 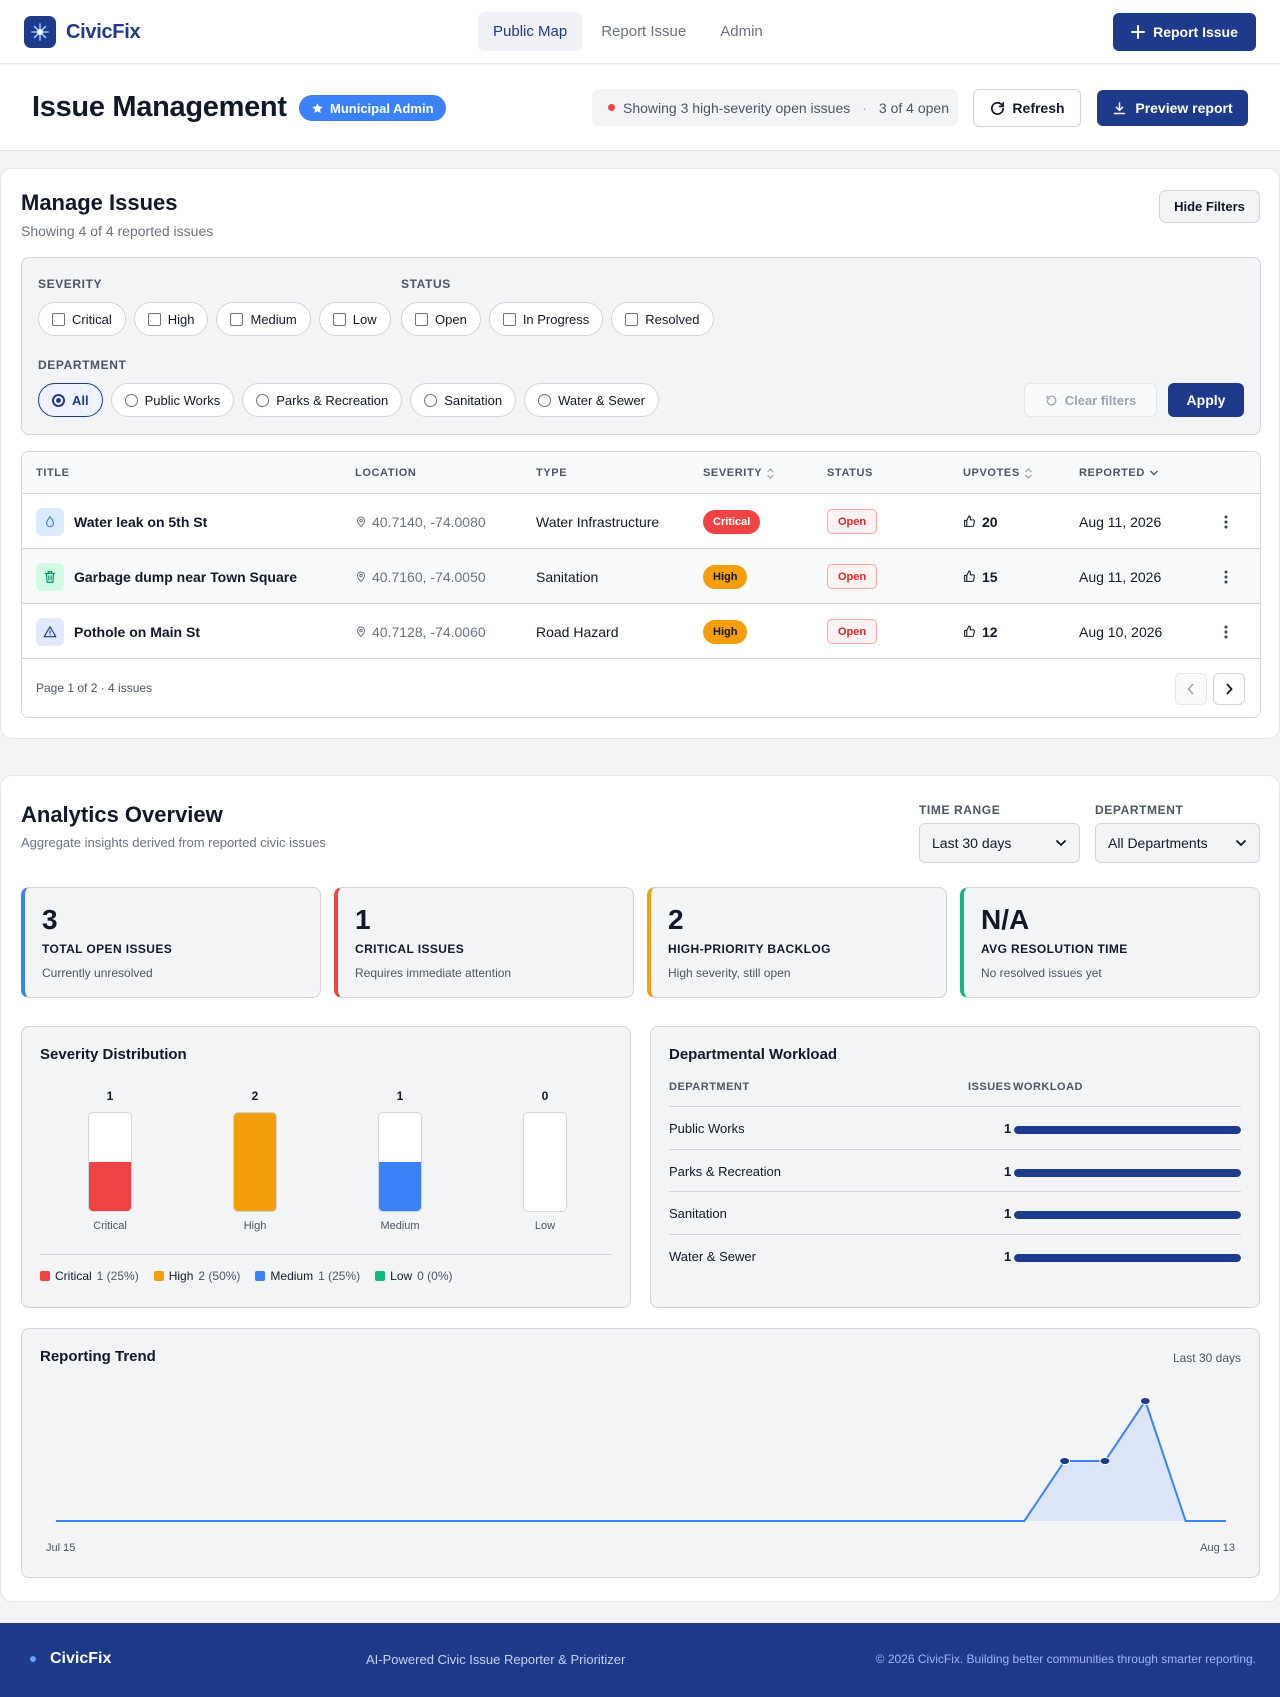 I want to click on footer-brand: CivicFix, so click(x=70, y=1659).